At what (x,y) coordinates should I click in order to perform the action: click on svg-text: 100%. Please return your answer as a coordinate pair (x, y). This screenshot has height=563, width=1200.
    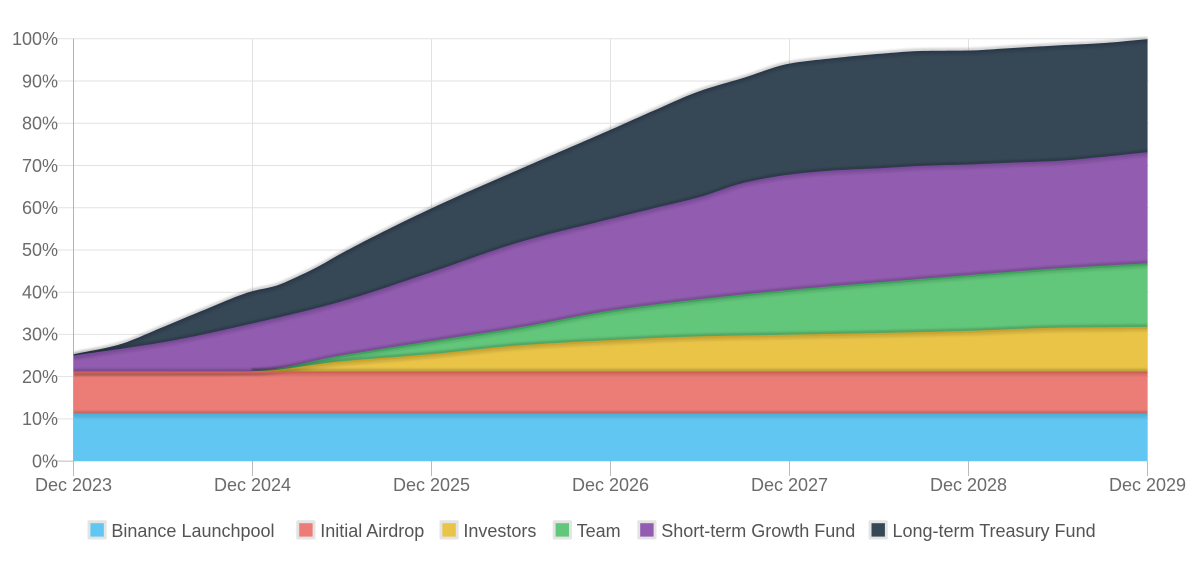
    Looking at the image, I should click on (35, 39).